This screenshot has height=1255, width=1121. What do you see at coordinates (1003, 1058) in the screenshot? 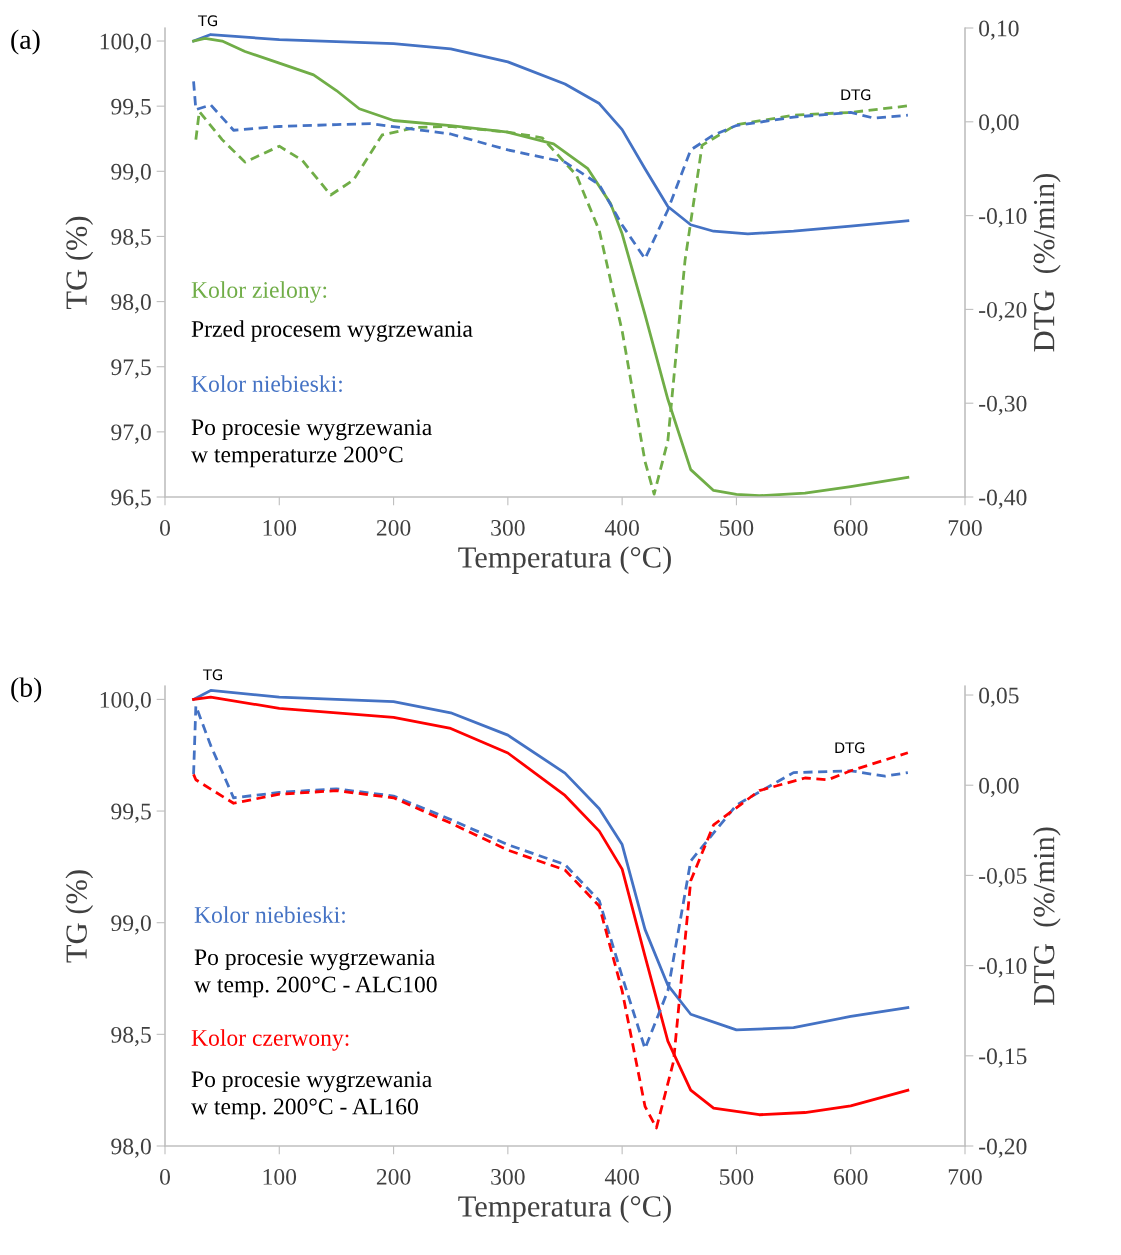
I see `y2-tick-label: -0,15` at bounding box center [1003, 1058].